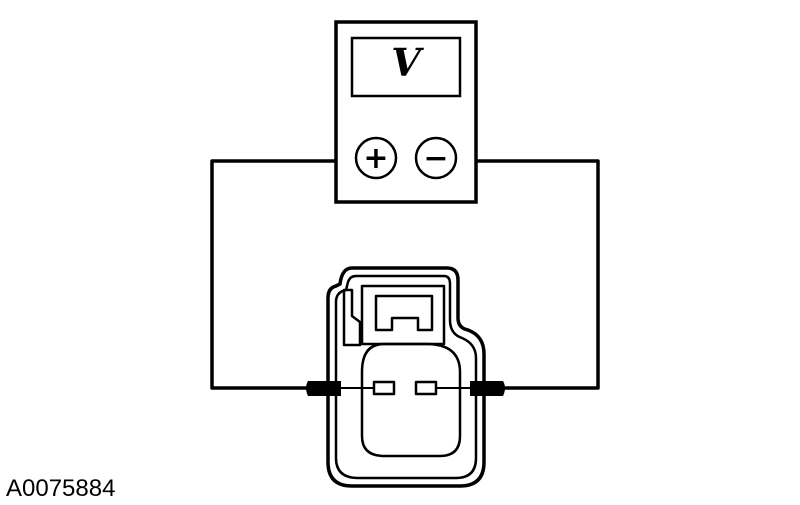 This screenshot has height=505, width=800. Describe the element at coordinates (326, 388) in the screenshot. I see `positive-probe-body` at that location.